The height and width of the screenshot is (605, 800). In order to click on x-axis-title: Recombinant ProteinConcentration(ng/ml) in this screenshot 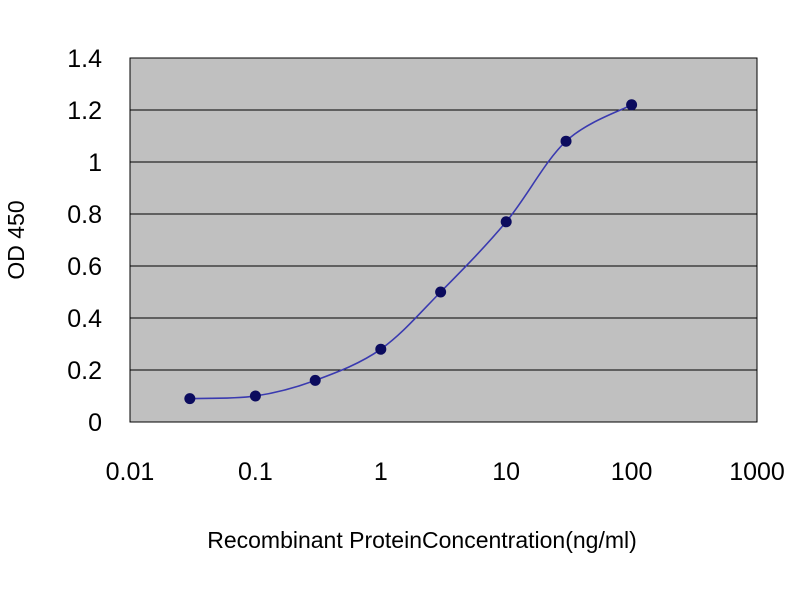, I will do `click(422, 540)`.